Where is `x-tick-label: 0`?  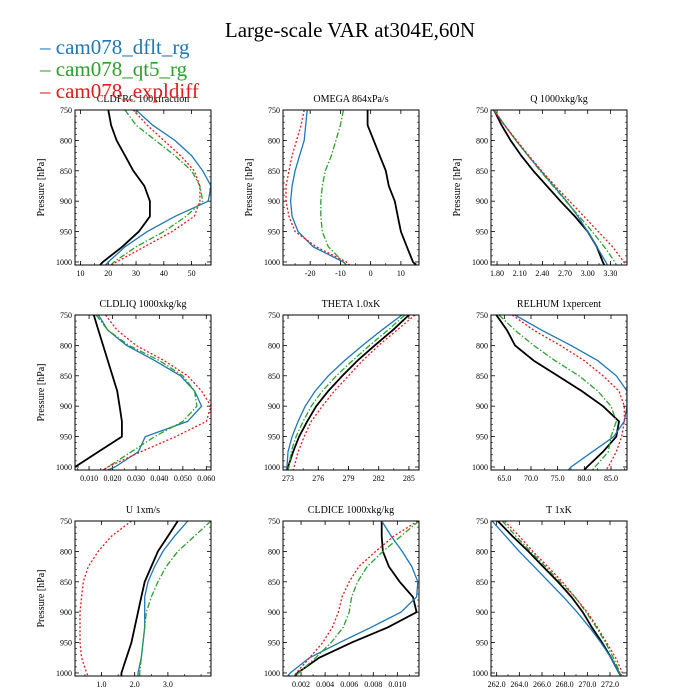
x-tick-label: 0 is located at coordinates (371, 273).